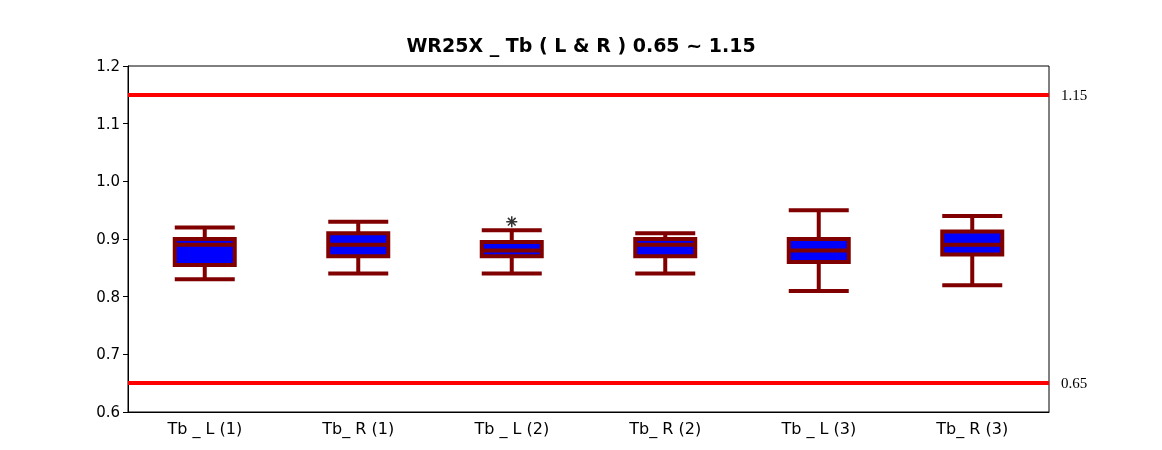  What do you see at coordinates (358, 428) in the screenshot?
I see `x-tick-label: Tb_ R (1)` at bounding box center [358, 428].